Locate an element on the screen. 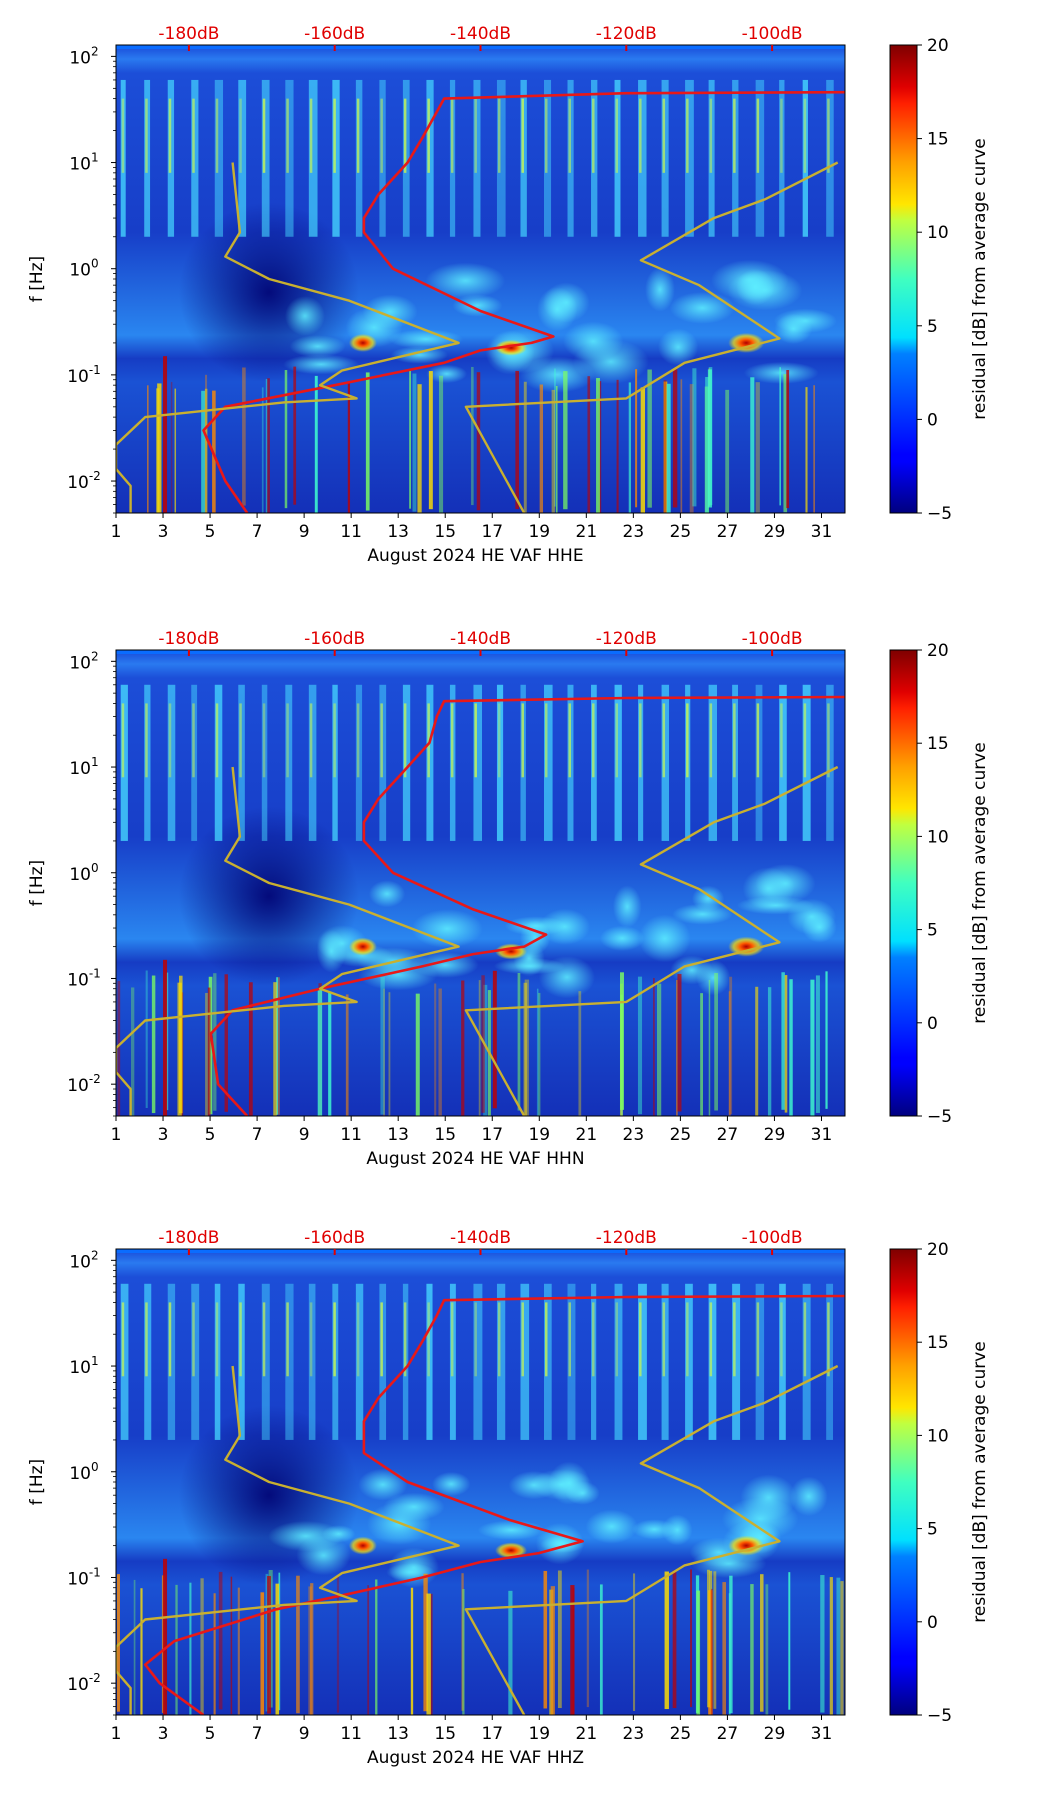  x-tick-label: 5 is located at coordinates (210, 1734).